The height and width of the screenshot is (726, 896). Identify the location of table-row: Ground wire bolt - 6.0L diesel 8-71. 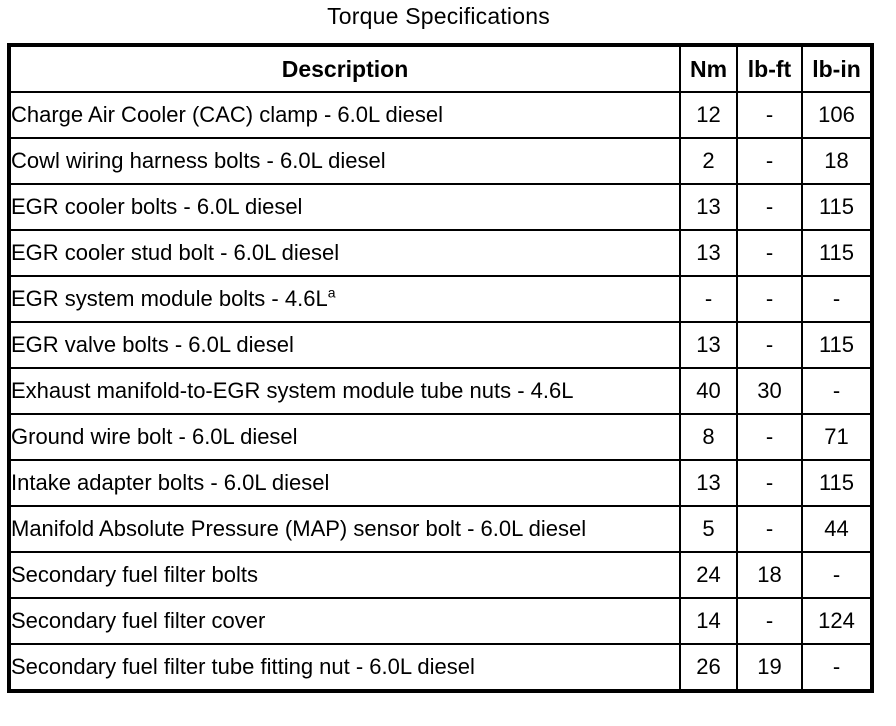
(440, 437).